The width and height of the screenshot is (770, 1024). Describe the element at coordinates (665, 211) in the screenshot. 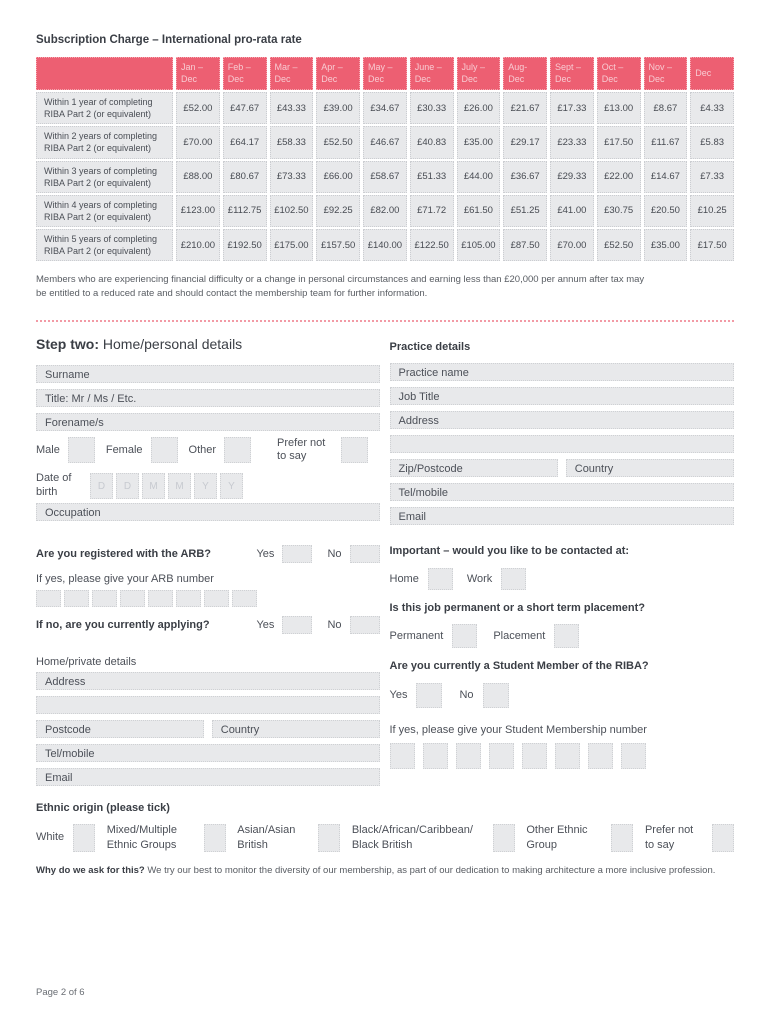

I see `rate-cell: £20.50` at that location.